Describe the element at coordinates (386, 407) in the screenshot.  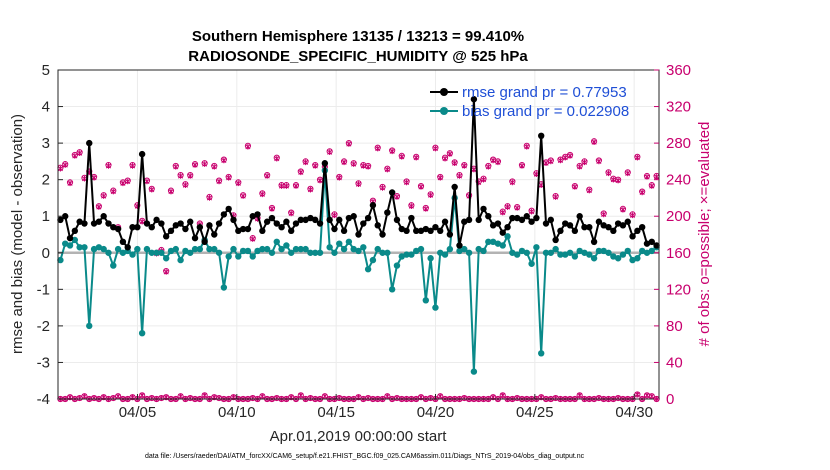
I see `x-axis: 04/05 04/10 04/15 04/20 04/25 04/30` at that location.